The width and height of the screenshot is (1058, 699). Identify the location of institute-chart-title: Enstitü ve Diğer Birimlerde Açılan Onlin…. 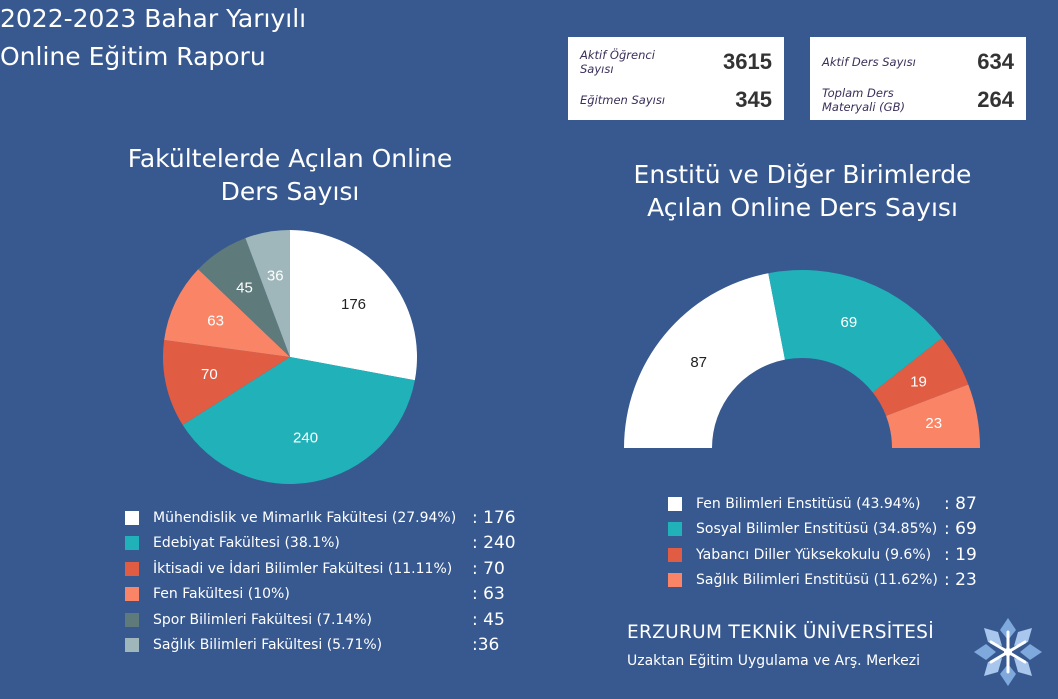
(802, 191).